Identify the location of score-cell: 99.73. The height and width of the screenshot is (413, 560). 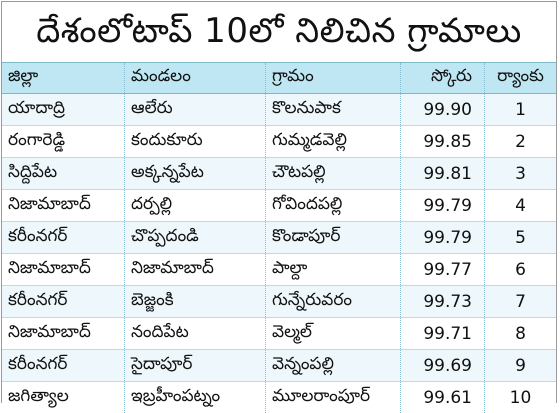
(443, 301).